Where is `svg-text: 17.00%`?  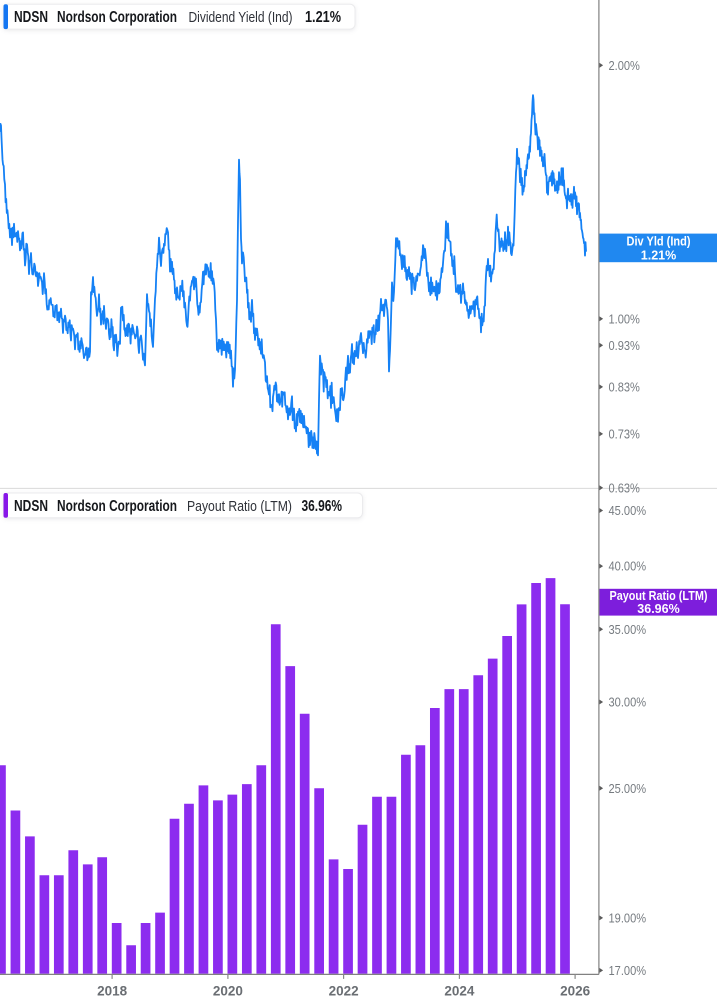
svg-text: 17.00% is located at coordinates (628, 970).